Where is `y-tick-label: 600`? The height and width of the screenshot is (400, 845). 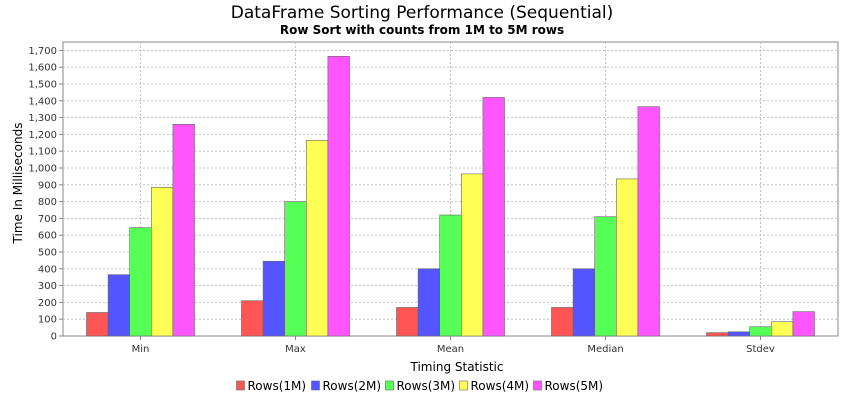 y-tick-label: 600 is located at coordinates (47, 236).